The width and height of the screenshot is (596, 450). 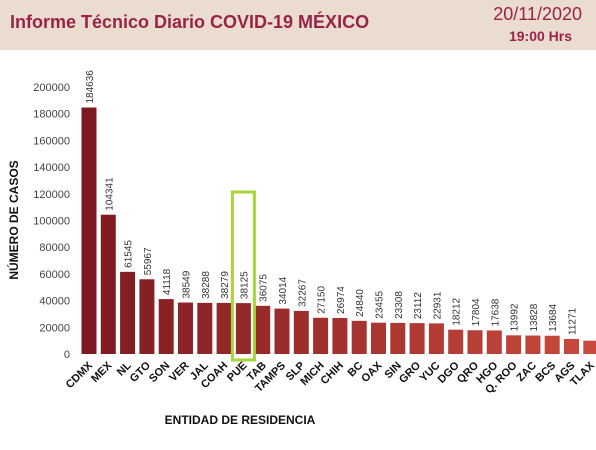 What do you see at coordinates (322, 300) in the screenshot?
I see `bar-value-label: 27150` at bounding box center [322, 300].